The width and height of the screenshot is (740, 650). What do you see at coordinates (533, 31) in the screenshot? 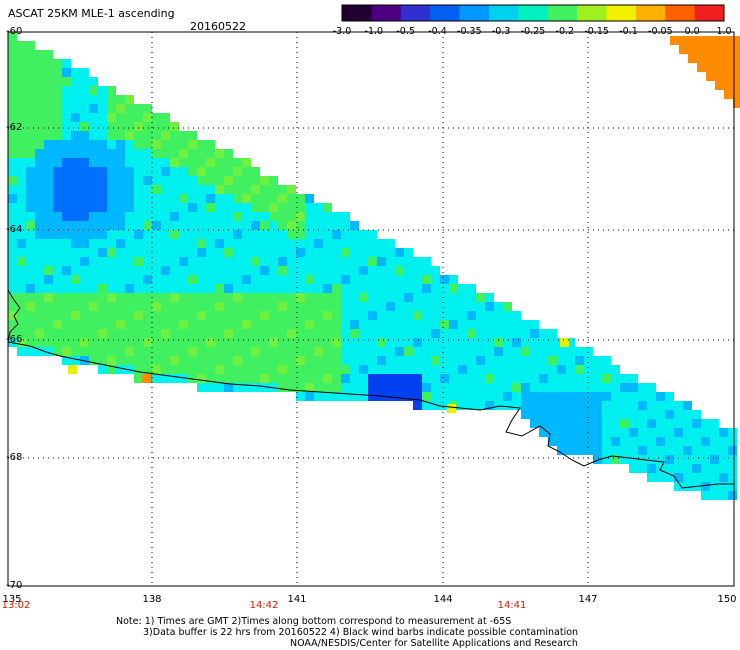
I see `colorbar-tick-label: -0.25` at bounding box center [533, 31].